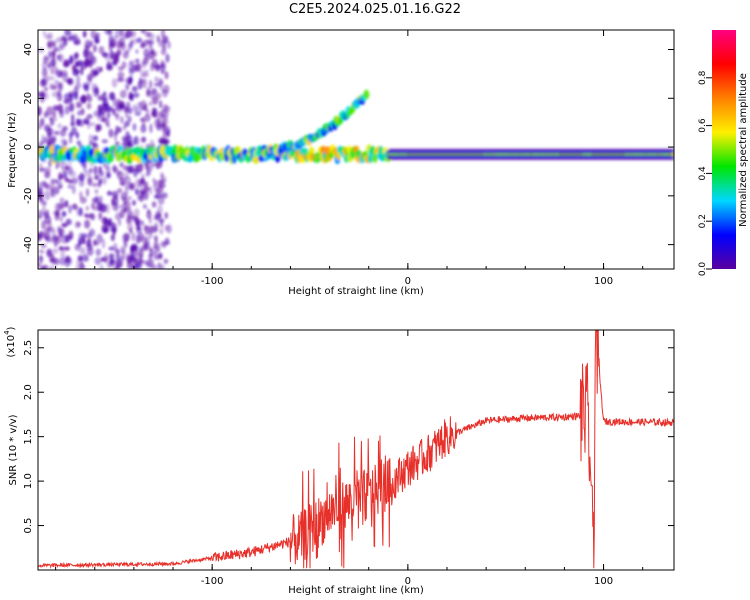  I want to click on spectrogram-x-tick-label: 100, so click(603, 281).